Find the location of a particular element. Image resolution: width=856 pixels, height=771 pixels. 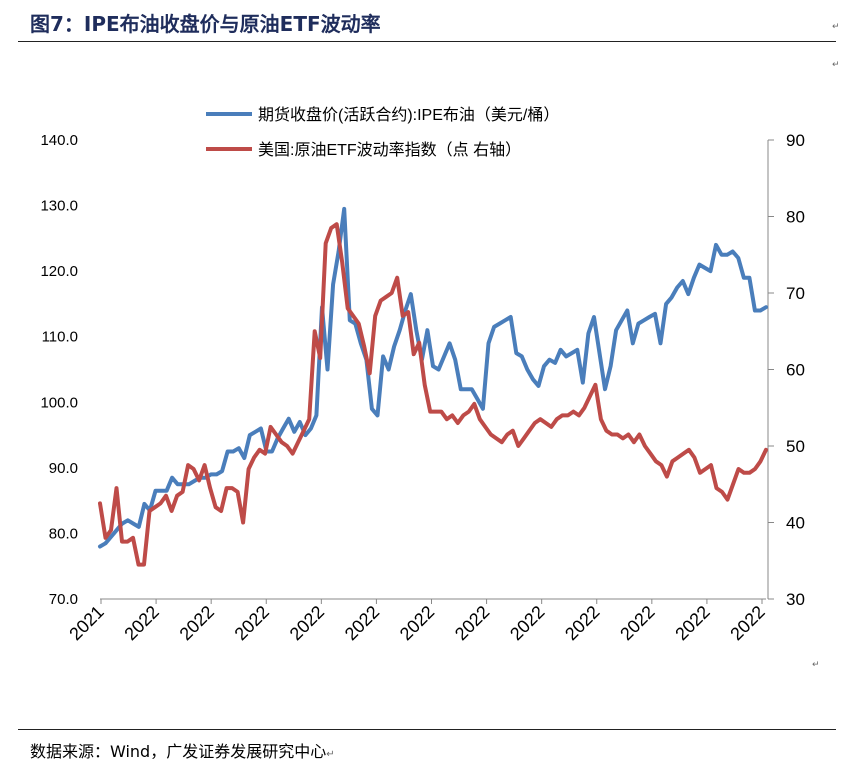

figure-title: 图7：IPE布油收盘价与原油ETF波动率 is located at coordinates (205, 24).